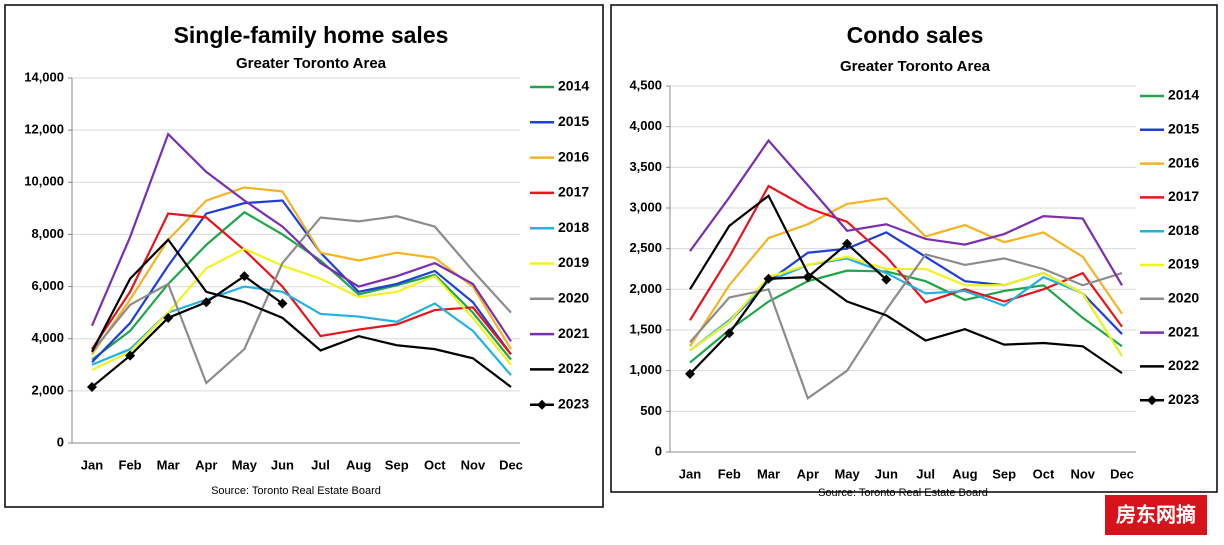  I want to click on watermark: 房东网摘, so click(1156, 514).